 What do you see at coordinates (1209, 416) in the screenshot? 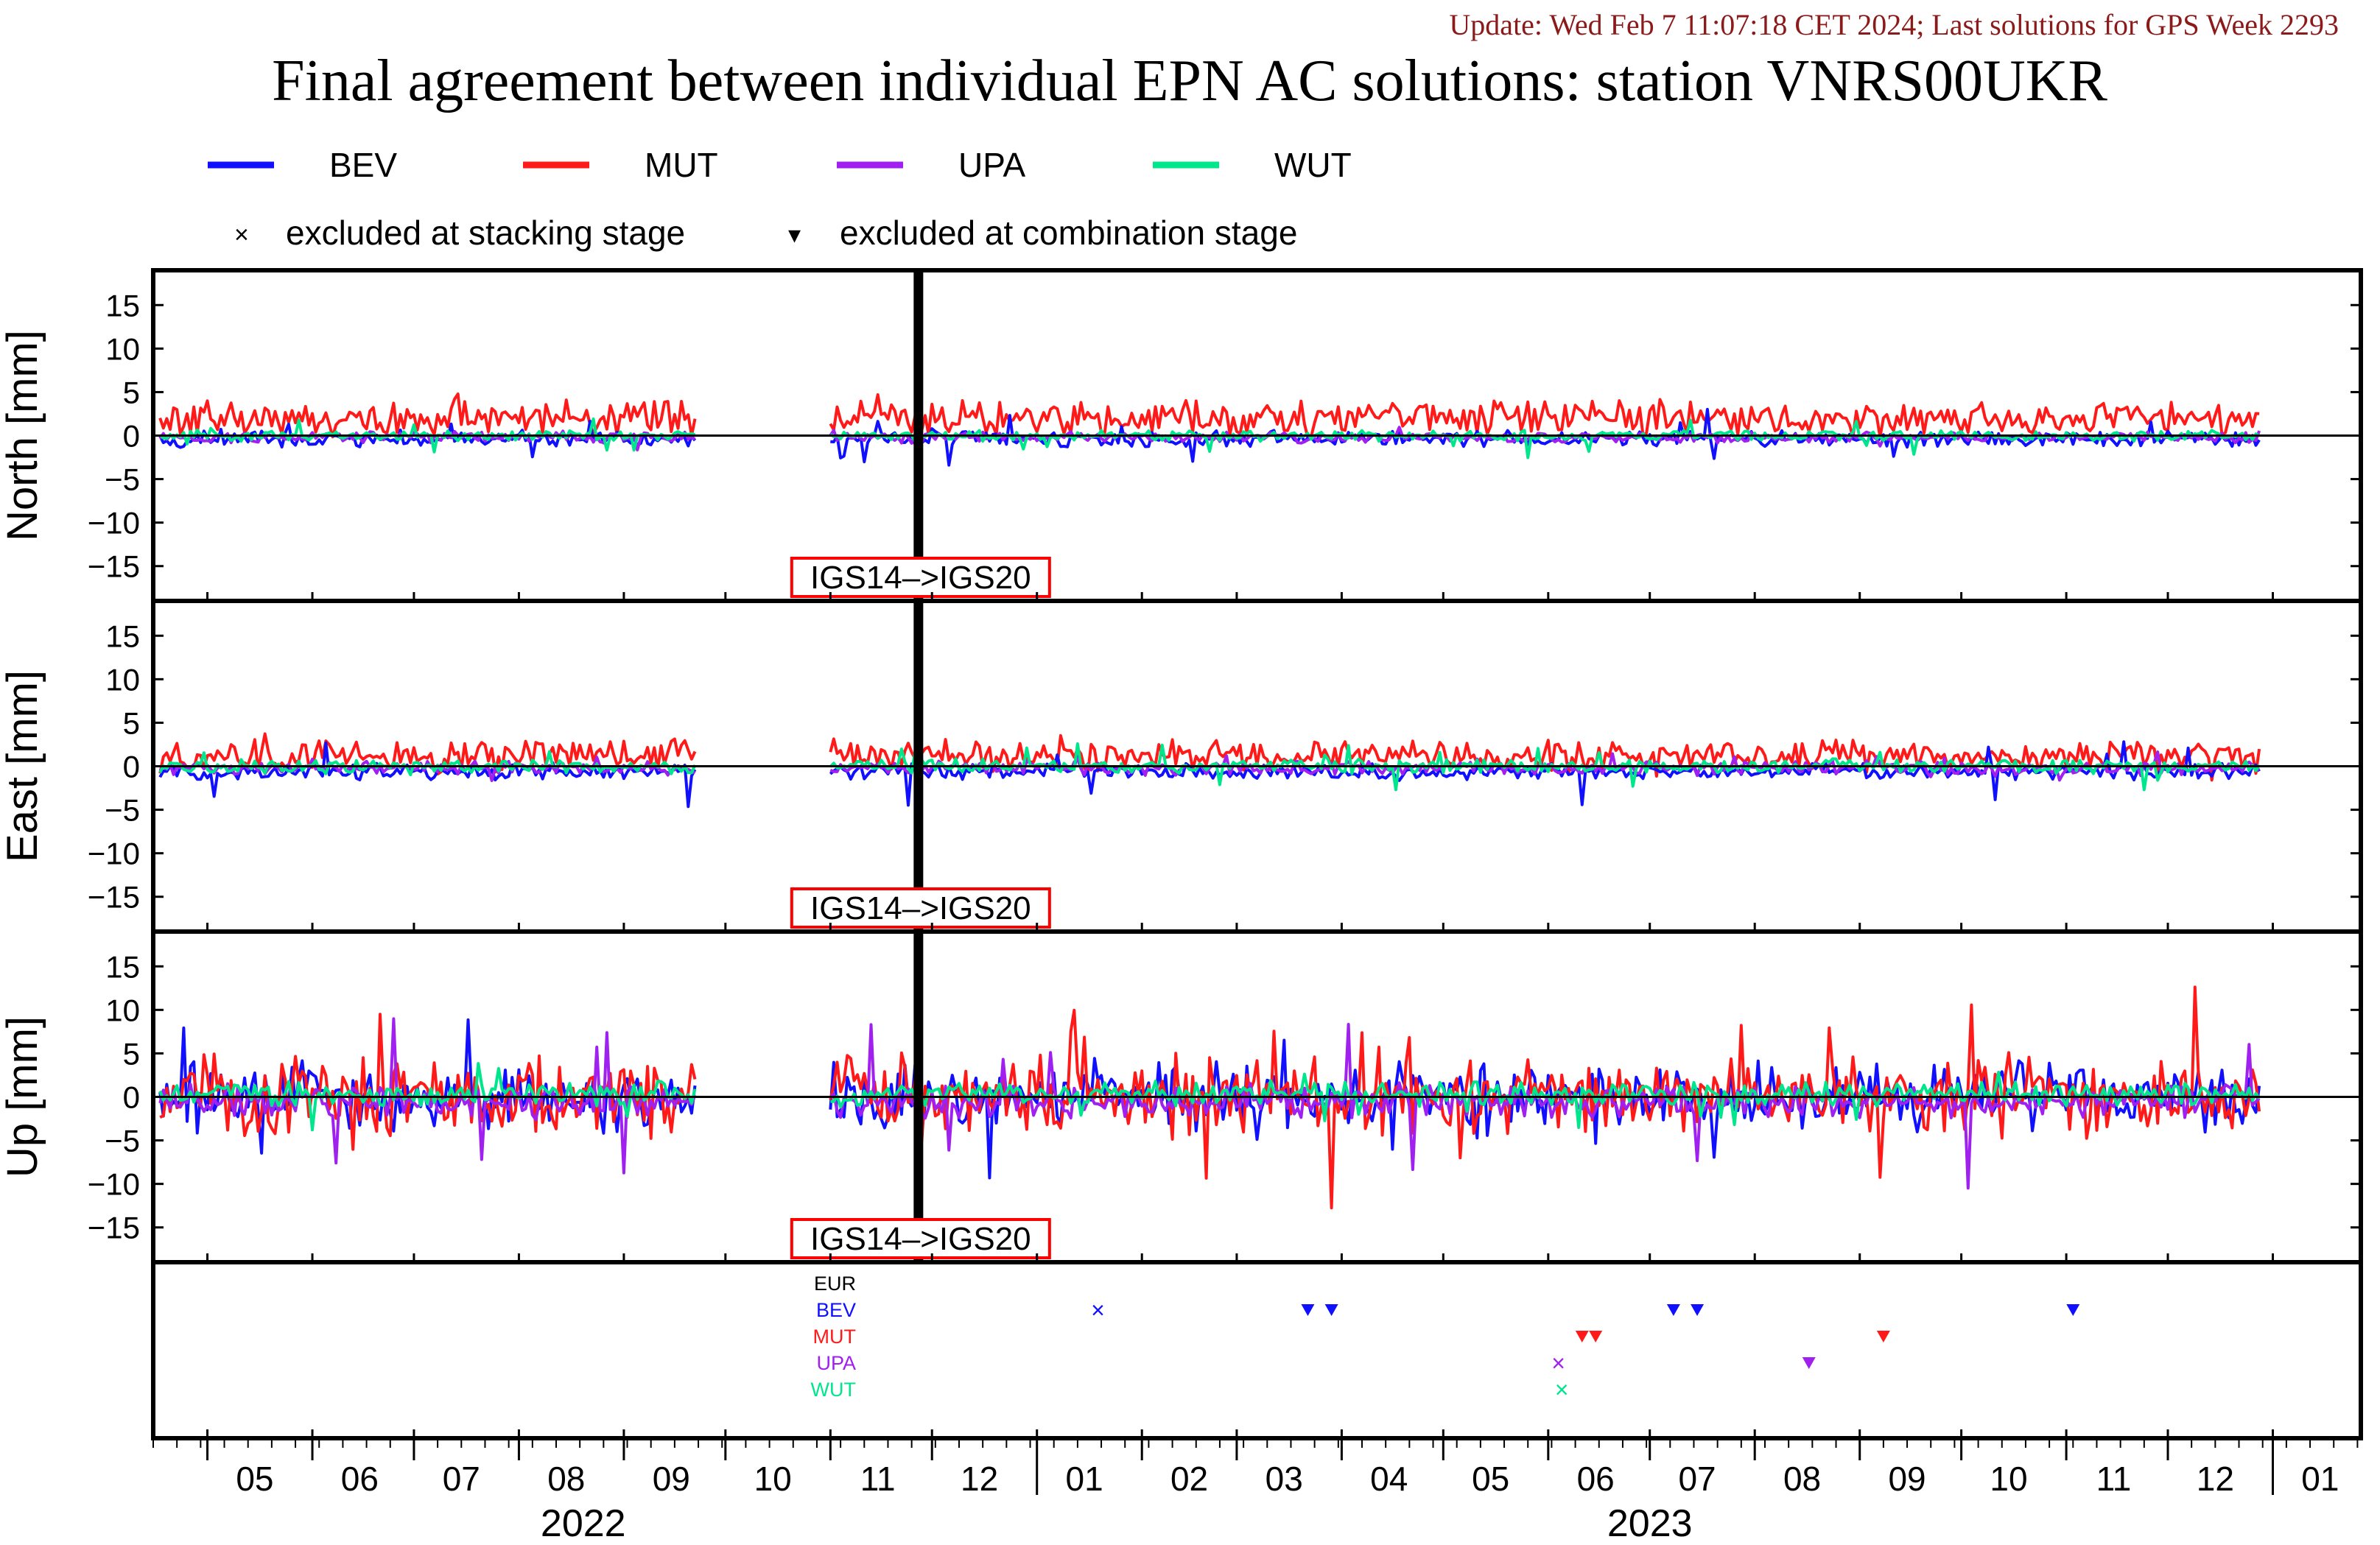
I see `series-line-mut-north` at bounding box center [1209, 416].